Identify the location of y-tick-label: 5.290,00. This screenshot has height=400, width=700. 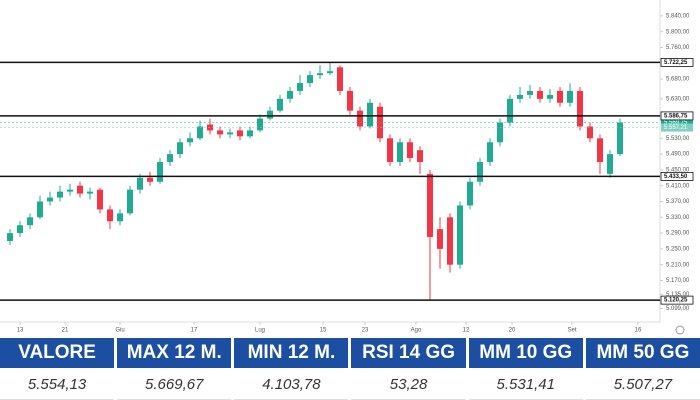
(678, 234).